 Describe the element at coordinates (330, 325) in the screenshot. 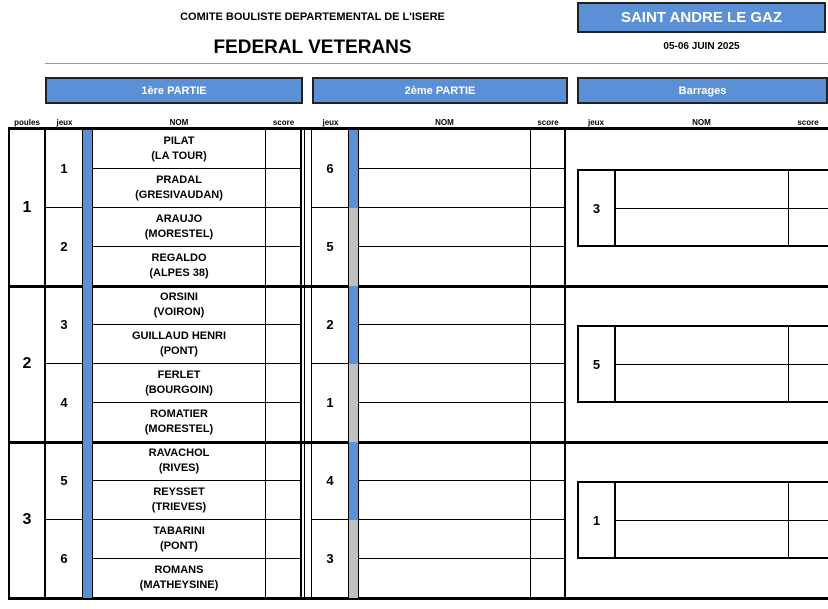

I see `jeu-cell-partie2: 2` at that location.